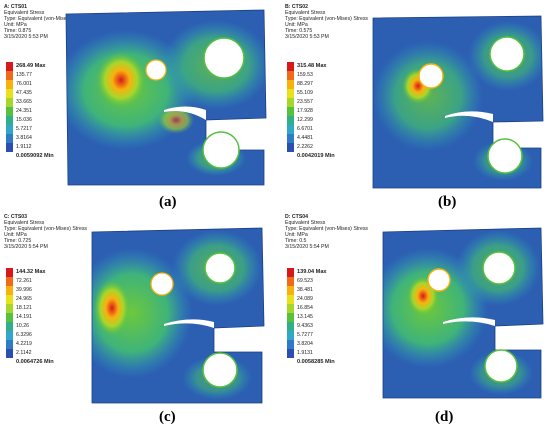 The height and width of the screenshot is (436, 550). What do you see at coordinates (167, 417) in the screenshot?
I see `panel-caption: (c)` at bounding box center [167, 417].